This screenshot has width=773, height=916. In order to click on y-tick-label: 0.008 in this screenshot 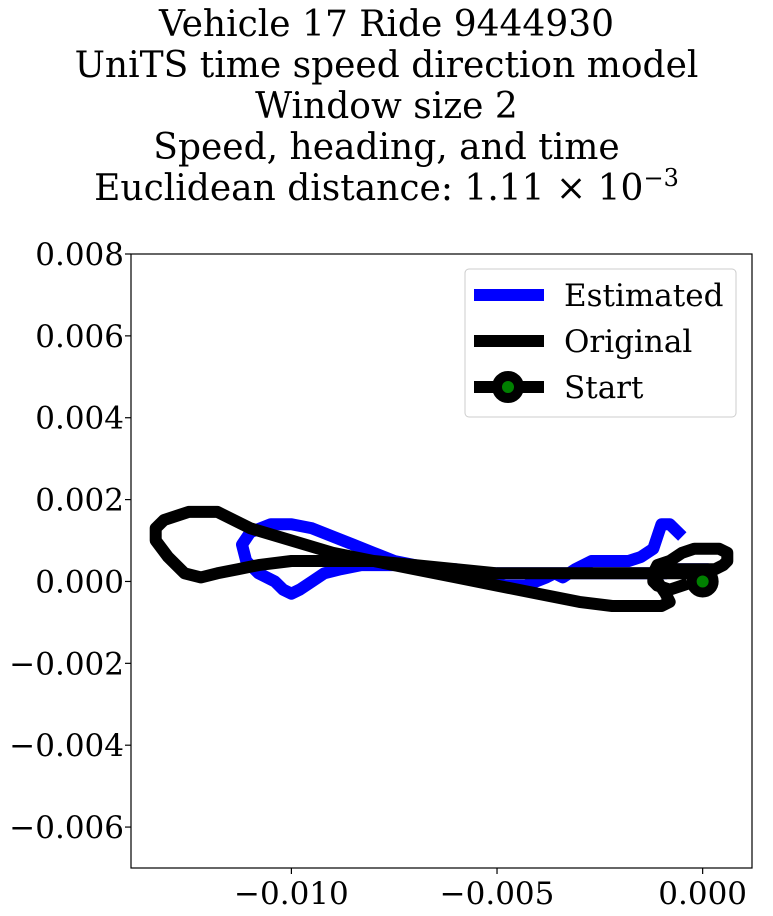, I will do `click(79, 255)`.